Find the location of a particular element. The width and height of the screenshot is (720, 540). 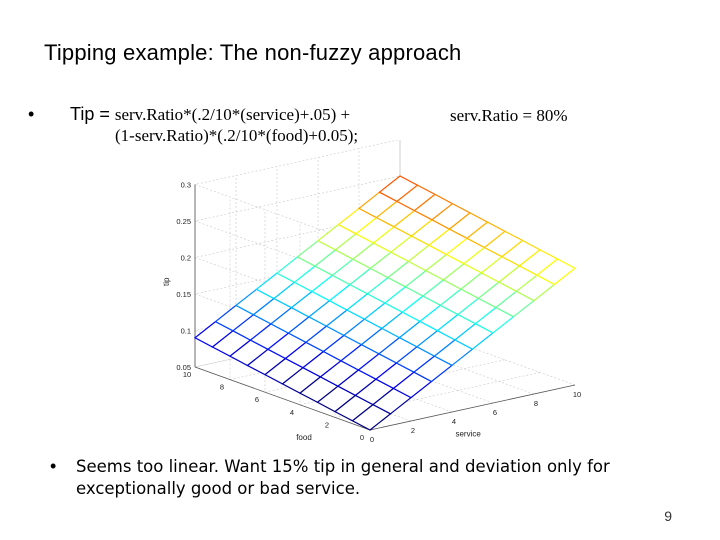

z-tick-label: 0.2 is located at coordinates (186, 258).